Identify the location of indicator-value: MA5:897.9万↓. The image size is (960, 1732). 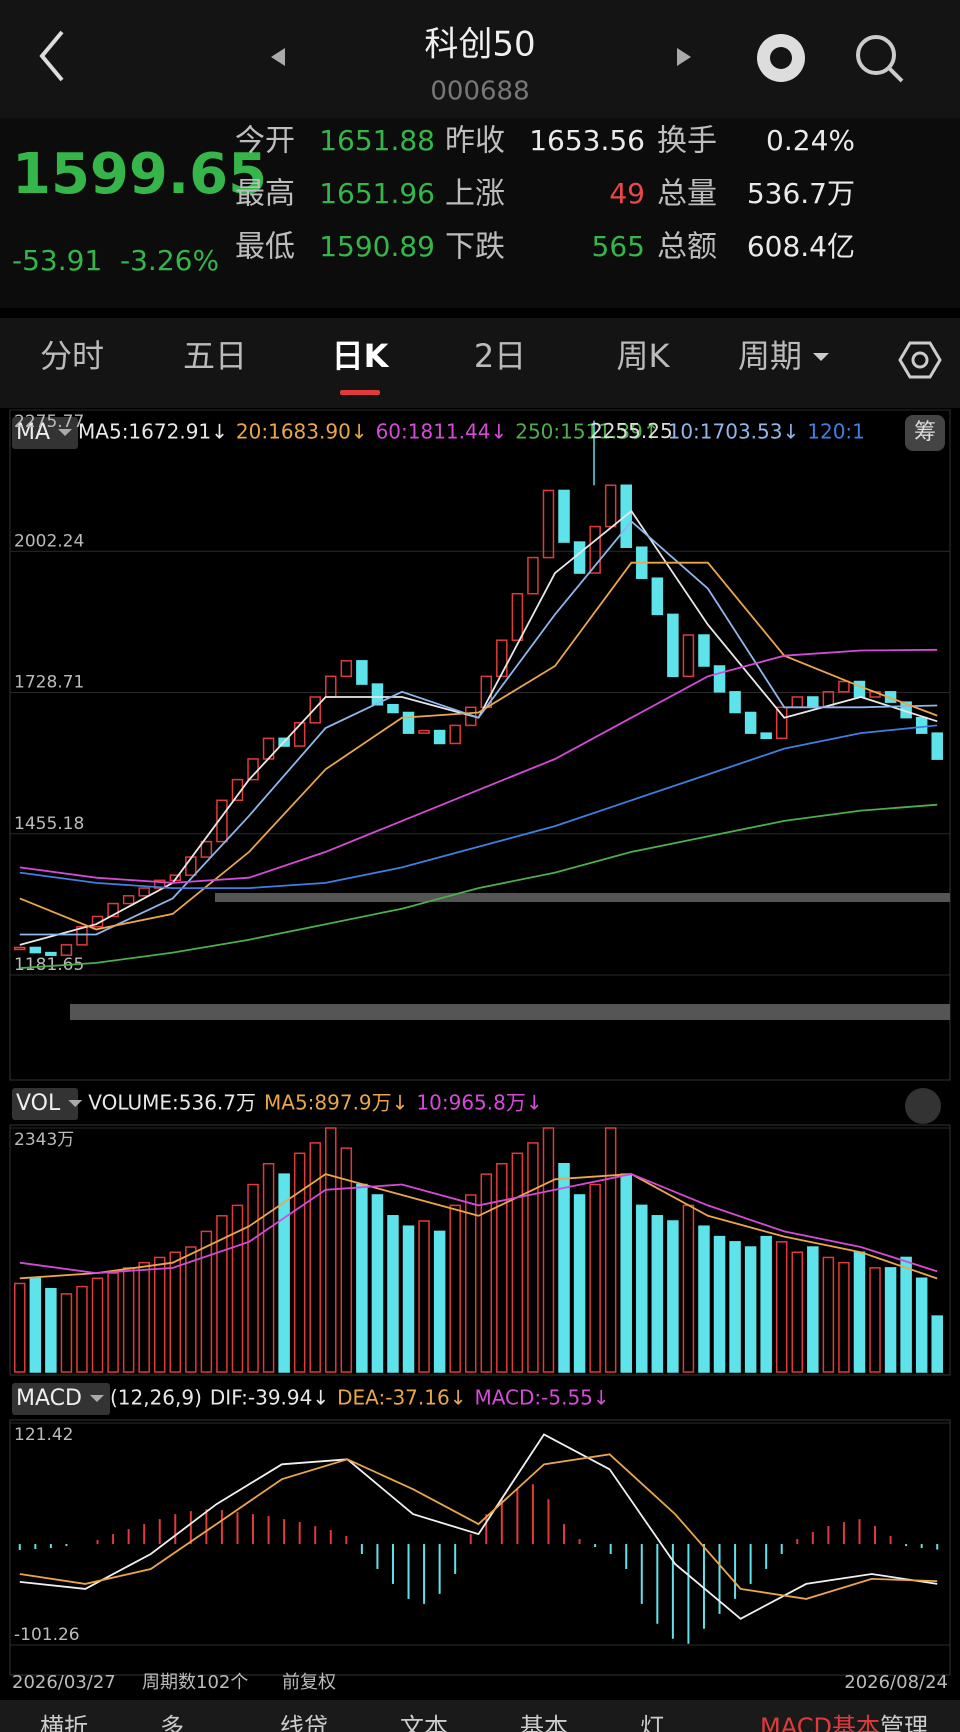
(336, 1103).